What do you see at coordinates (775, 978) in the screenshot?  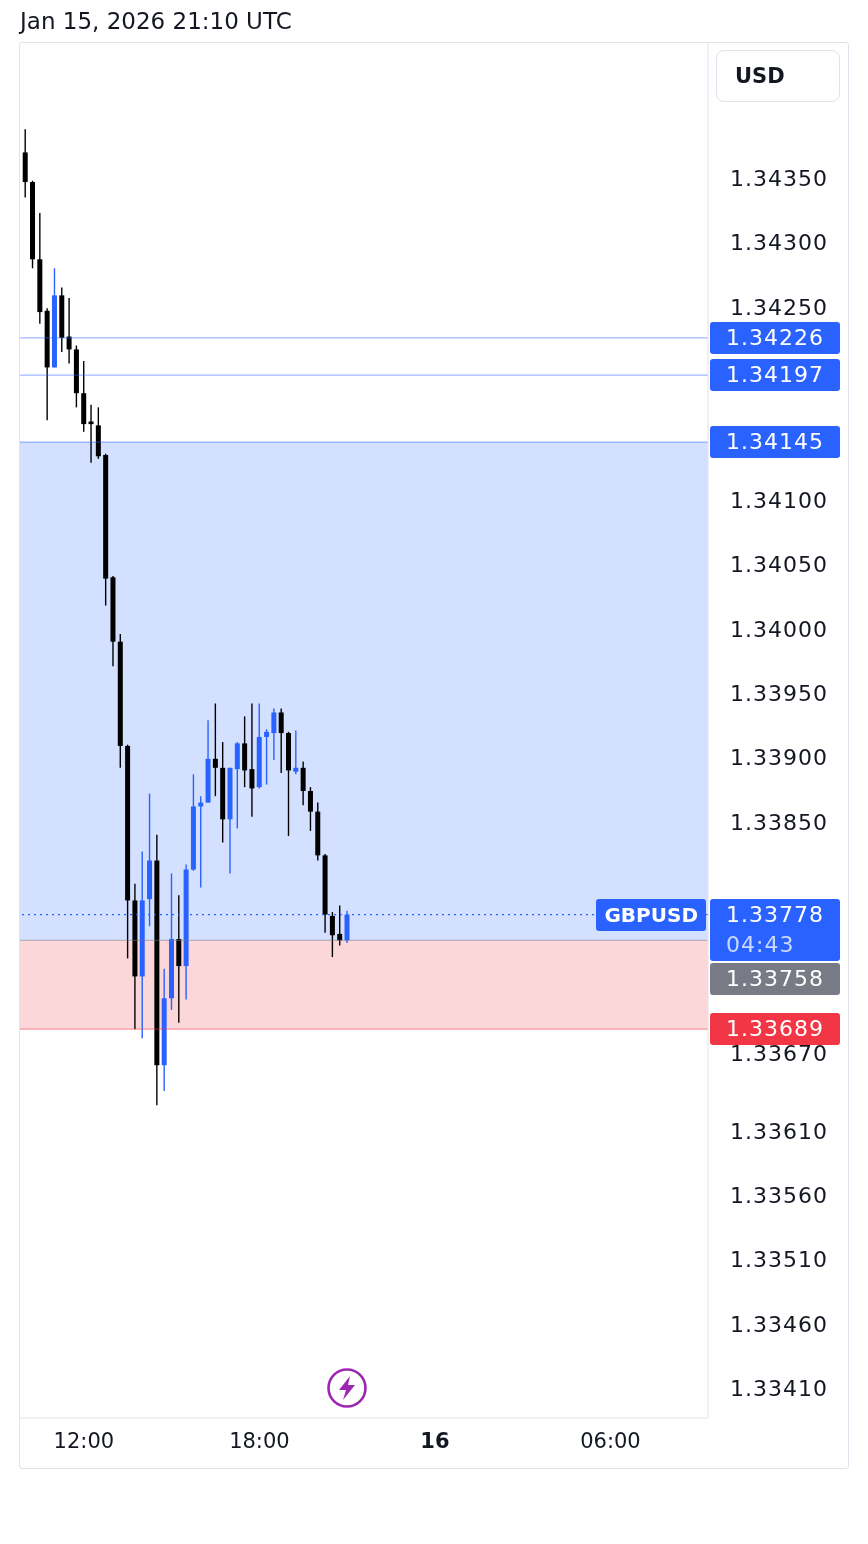 I see `ref-line-label: 1.33758` at bounding box center [775, 978].